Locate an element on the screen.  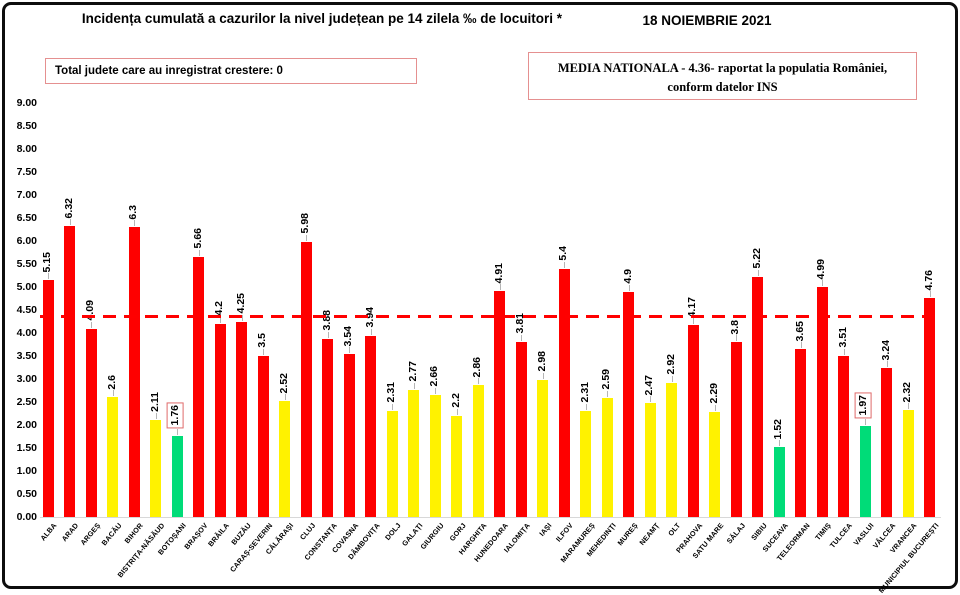
bar-value-label: 4.91 is located at coordinates (498, 273).